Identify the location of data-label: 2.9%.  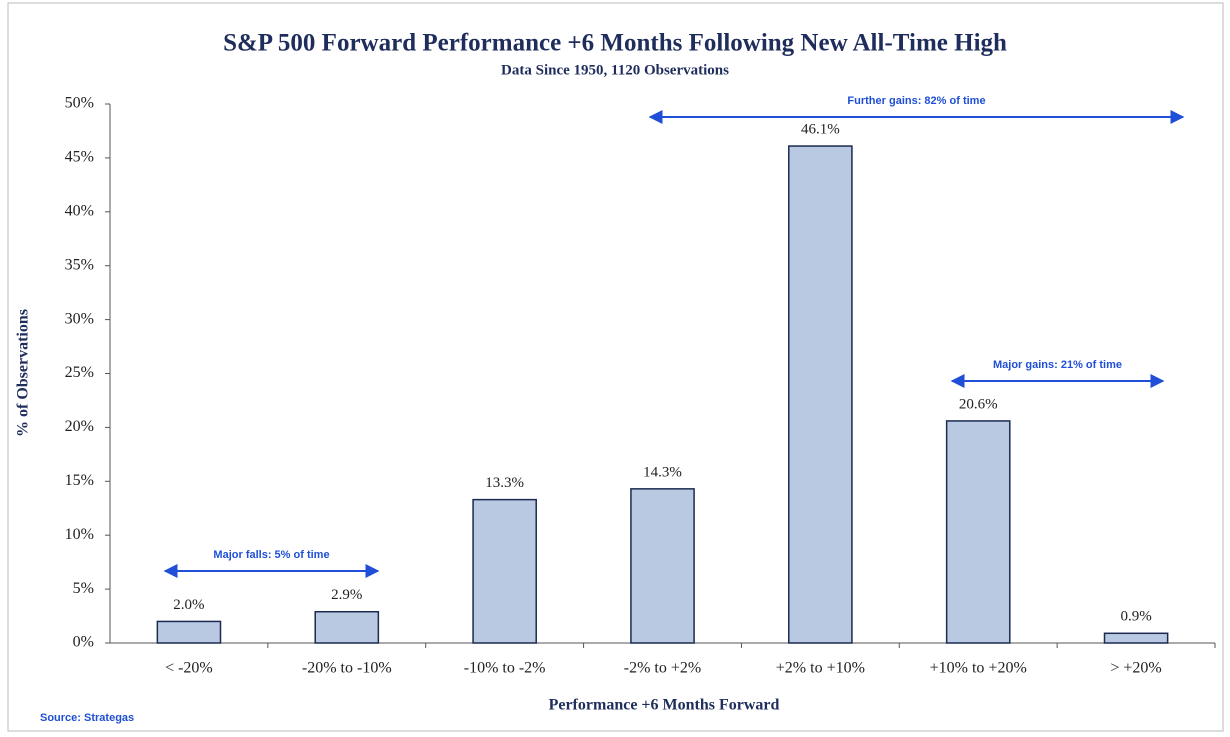
(346, 595).